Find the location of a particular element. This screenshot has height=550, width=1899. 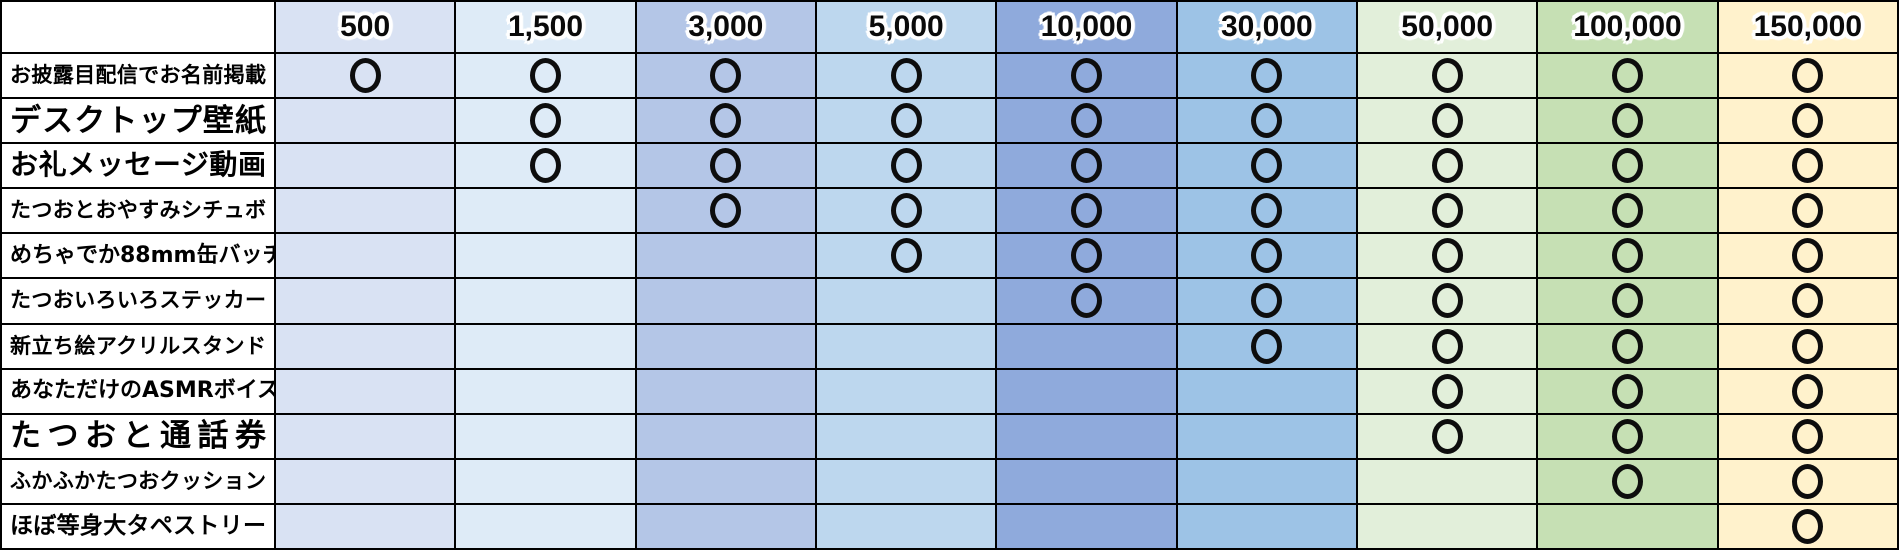

tier-amount: 150,000 is located at coordinates (1808, 26).